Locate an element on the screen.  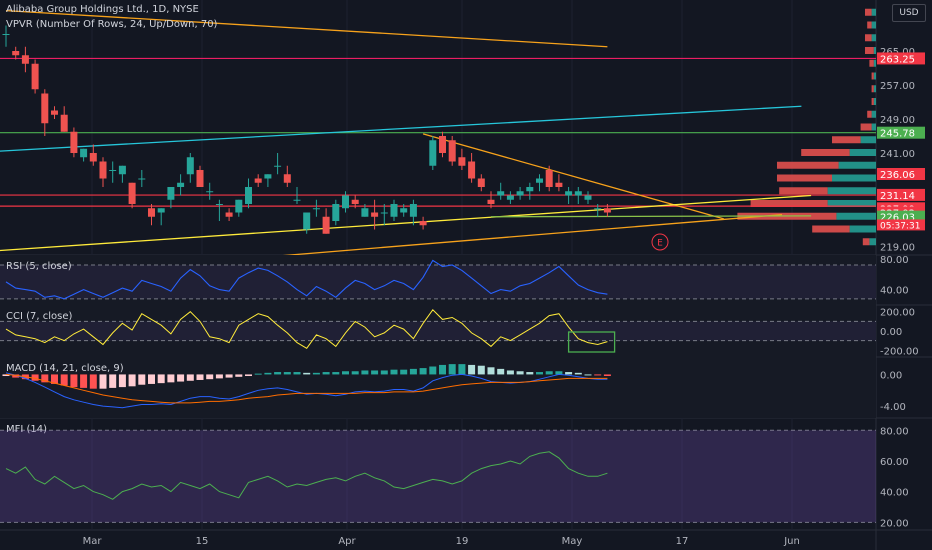
rsi-title: RSI (5, close) is located at coordinates (39, 266).